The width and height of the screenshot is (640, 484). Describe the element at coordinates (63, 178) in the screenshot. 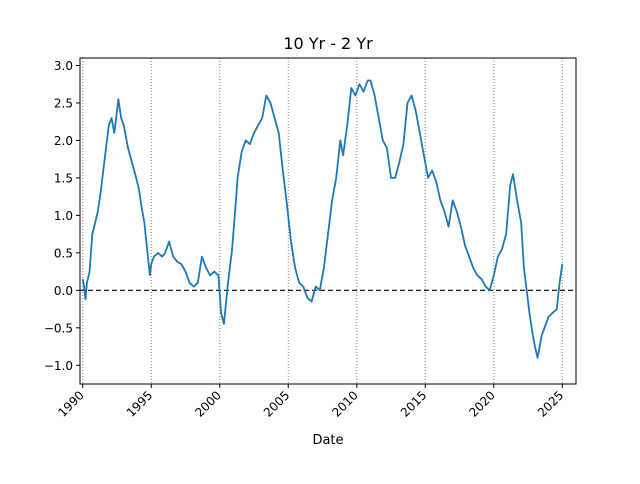

I see `y-tick-label-1.5: 1.5` at that location.